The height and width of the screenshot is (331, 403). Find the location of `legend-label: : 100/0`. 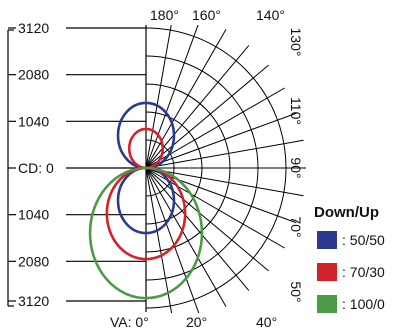

legend-label: : 100/0 is located at coordinates (363, 304).